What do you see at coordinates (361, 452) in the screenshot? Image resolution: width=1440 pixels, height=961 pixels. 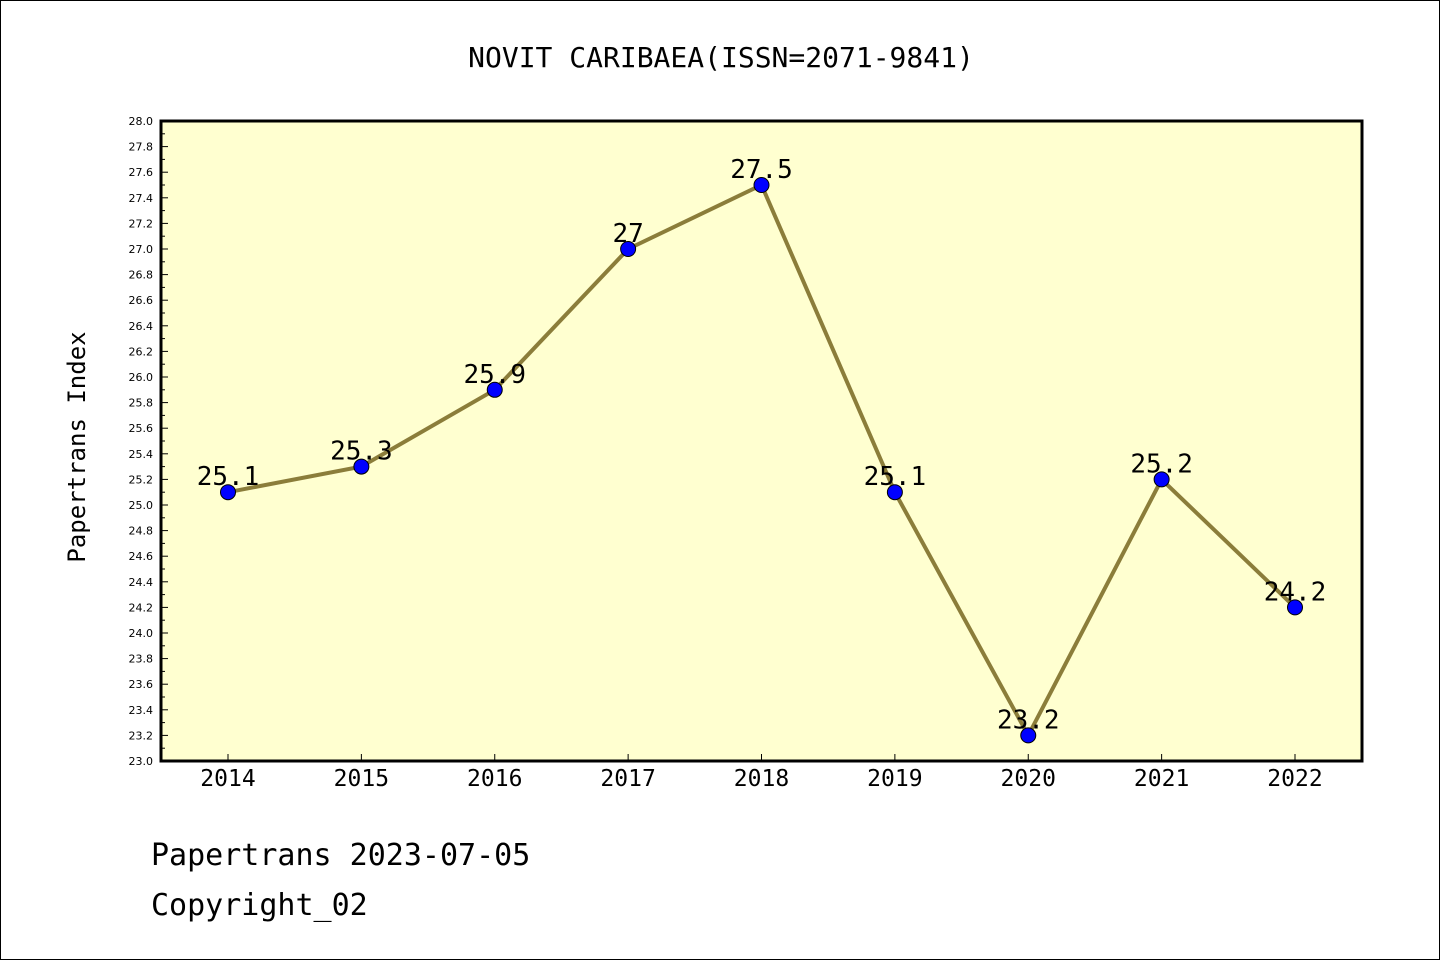 I see `data-label: 25.3` at bounding box center [361, 452].